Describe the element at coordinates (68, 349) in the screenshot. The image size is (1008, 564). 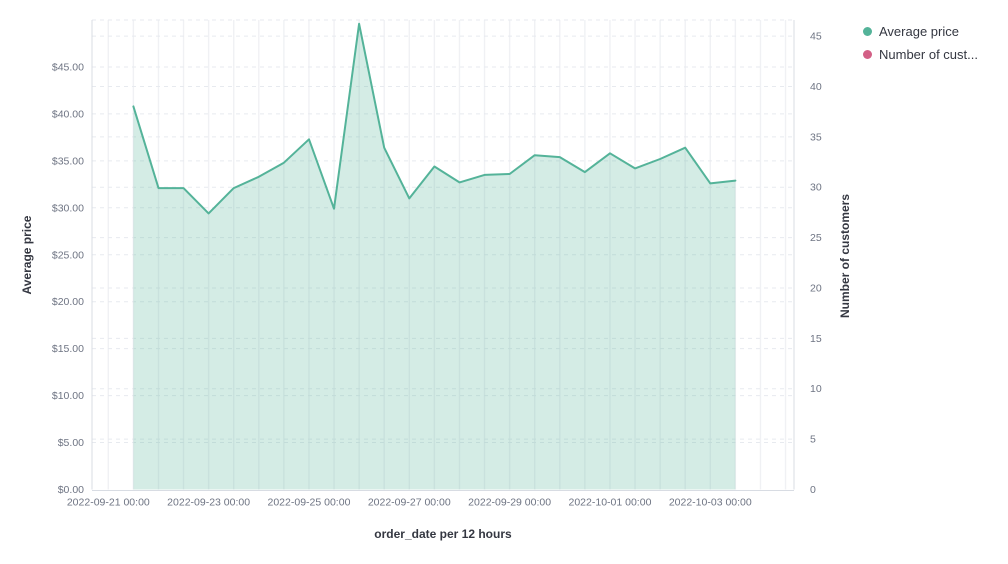
I see `y-left-tick-label: $15.00` at that location.